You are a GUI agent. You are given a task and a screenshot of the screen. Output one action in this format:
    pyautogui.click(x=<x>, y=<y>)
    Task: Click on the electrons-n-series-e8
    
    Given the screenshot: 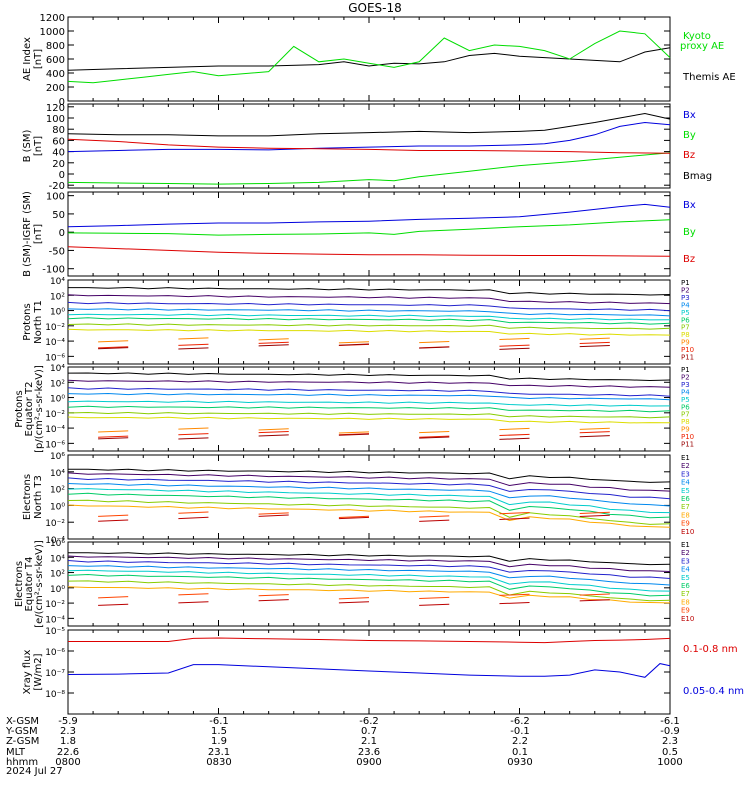 What is the action you would take?
    pyautogui.click(x=369, y=516)
    